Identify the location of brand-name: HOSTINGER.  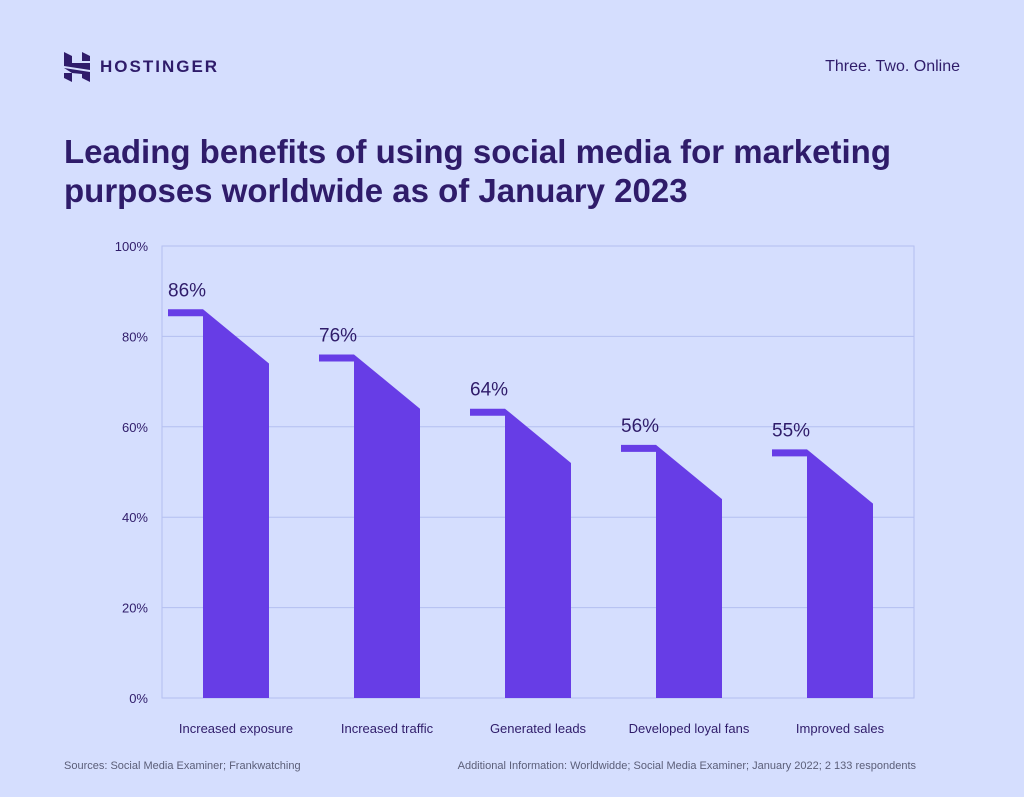
(160, 66).